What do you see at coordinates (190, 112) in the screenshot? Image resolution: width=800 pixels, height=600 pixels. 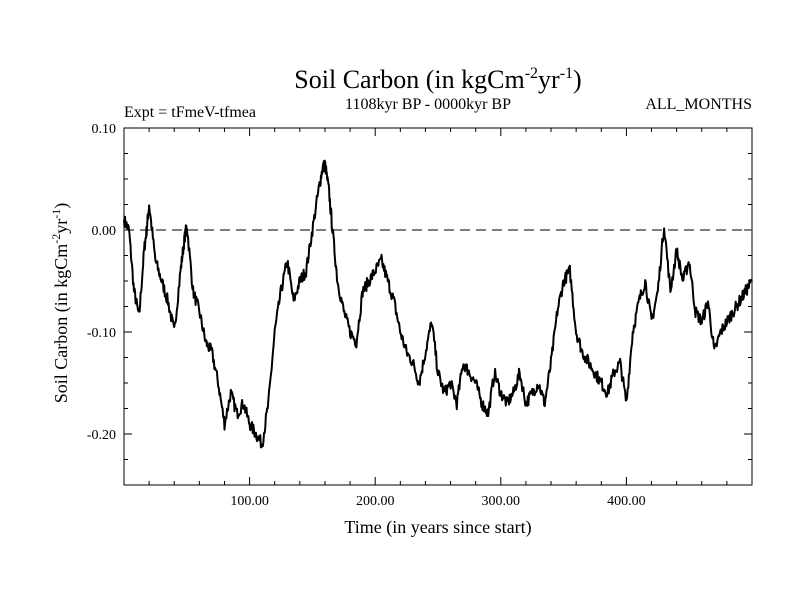 I see `experiment-label: Expt = tFmeV-tfmea` at bounding box center [190, 112].